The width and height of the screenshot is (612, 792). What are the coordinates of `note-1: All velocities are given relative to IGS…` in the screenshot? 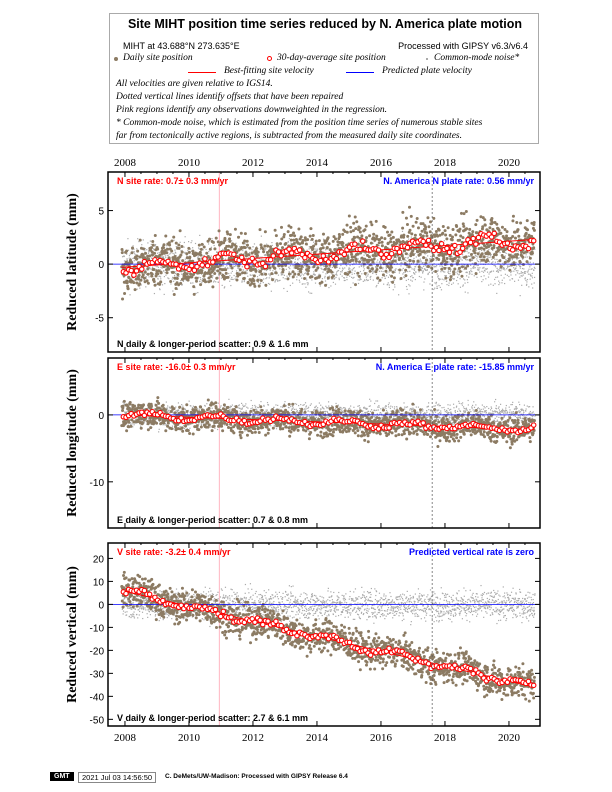 It's located at (194, 84).